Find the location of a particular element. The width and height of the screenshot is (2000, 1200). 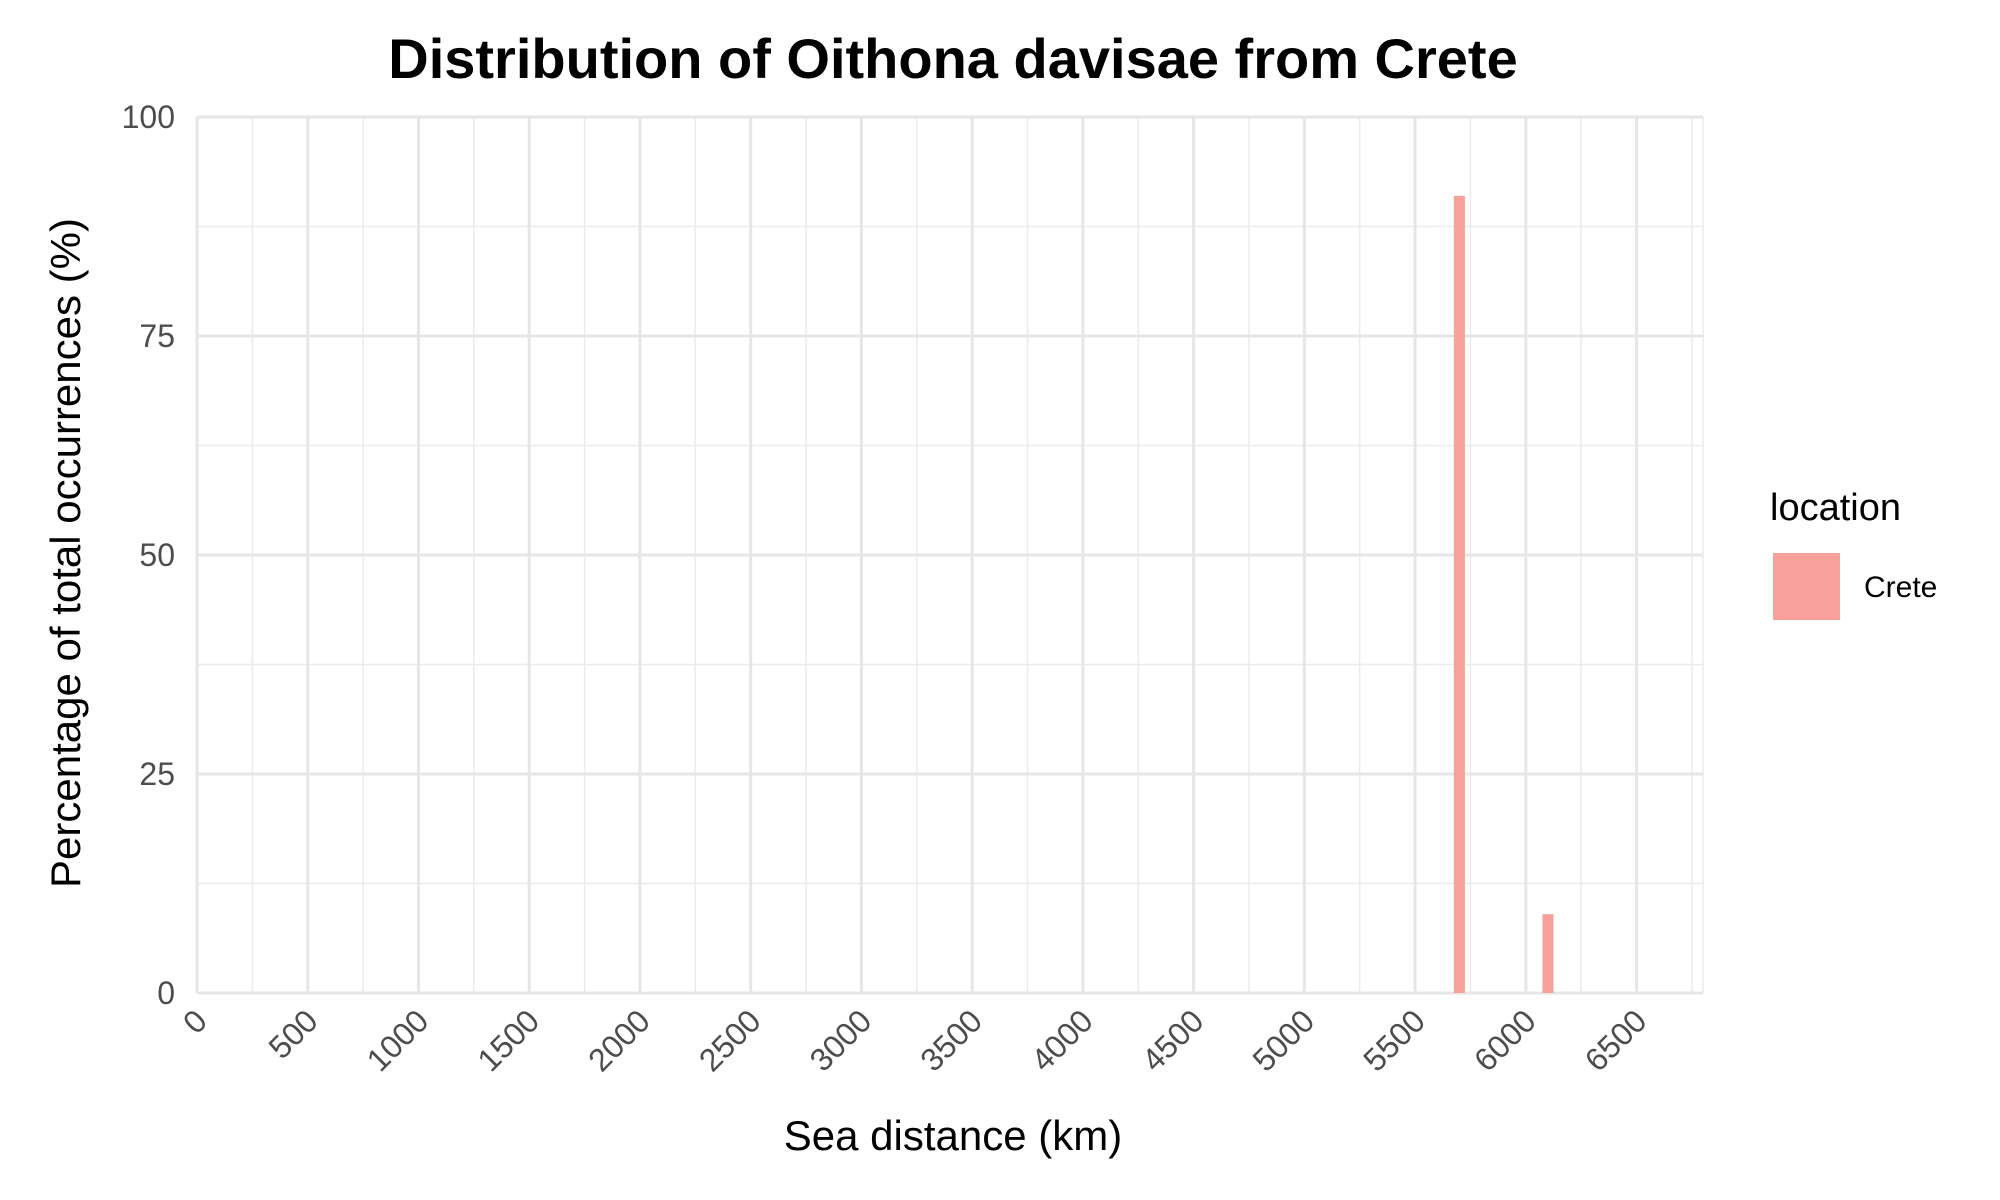

x-tick-label: 3500 is located at coordinates (951, 1040).